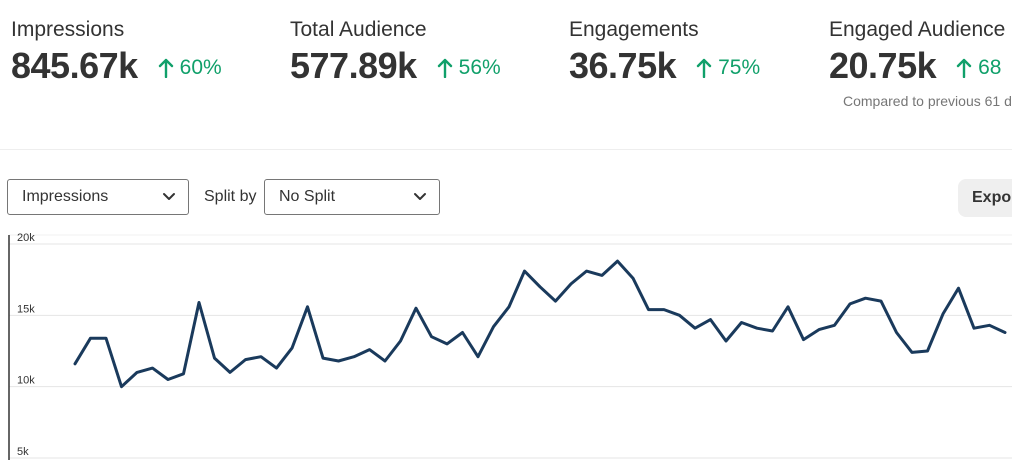 This screenshot has height=460, width=1012. I want to click on metric-label: Engagements, so click(634, 29).